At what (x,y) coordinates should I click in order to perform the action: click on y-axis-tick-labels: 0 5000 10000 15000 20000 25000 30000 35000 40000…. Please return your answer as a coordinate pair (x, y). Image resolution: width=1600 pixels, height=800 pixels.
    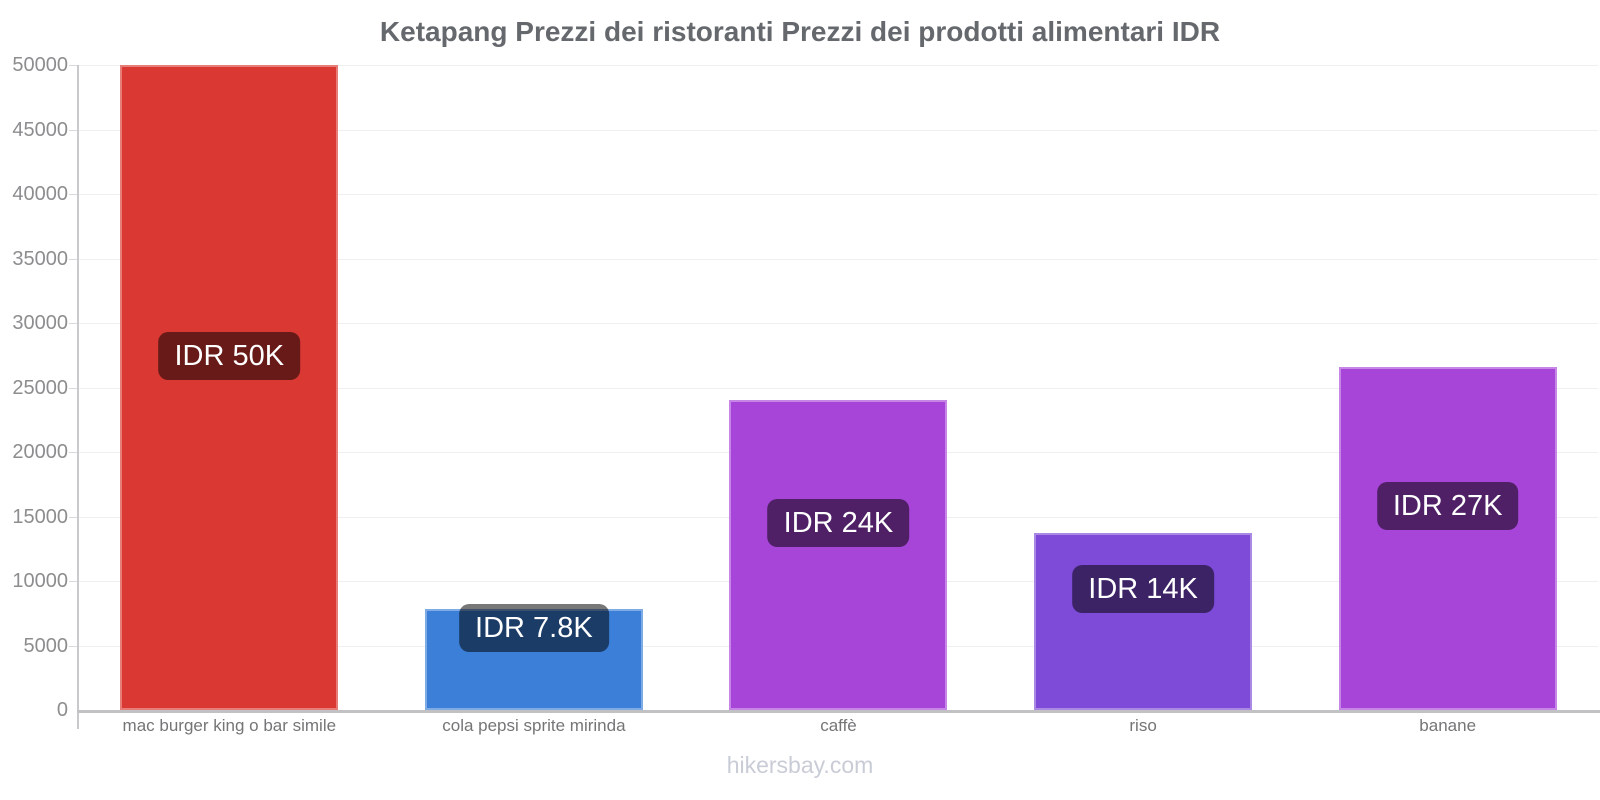
    Looking at the image, I should click on (34, 387).